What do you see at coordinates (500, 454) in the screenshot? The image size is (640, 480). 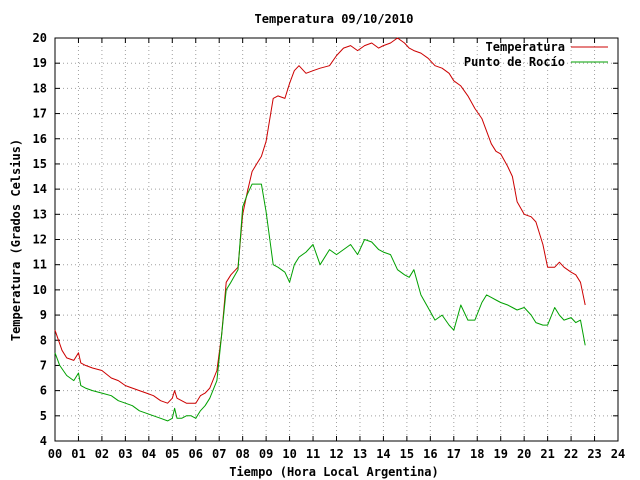 I see `x-tick-label: 19` at bounding box center [500, 454].